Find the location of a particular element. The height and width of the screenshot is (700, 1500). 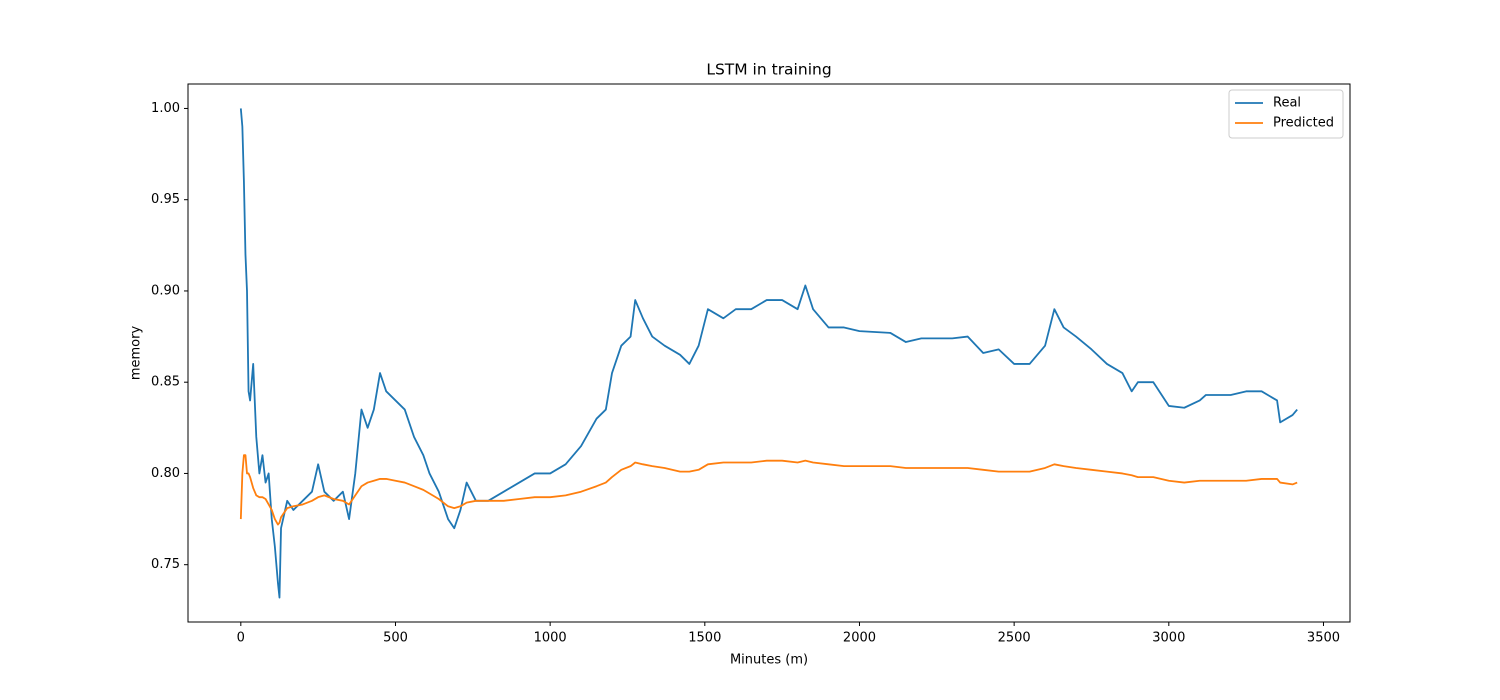

y-tick-label: 0.80 is located at coordinates (165, 473).